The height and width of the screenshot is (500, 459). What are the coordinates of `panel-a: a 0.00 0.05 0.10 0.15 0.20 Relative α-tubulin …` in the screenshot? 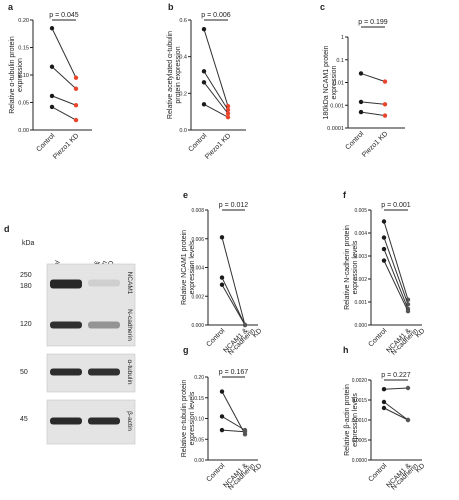 It's located at (50, 81).